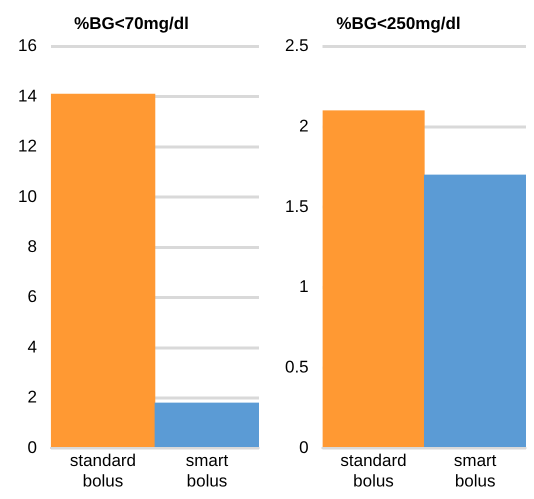 The image size is (534, 499). I want to click on y-tick-label: 12, so click(27, 146).